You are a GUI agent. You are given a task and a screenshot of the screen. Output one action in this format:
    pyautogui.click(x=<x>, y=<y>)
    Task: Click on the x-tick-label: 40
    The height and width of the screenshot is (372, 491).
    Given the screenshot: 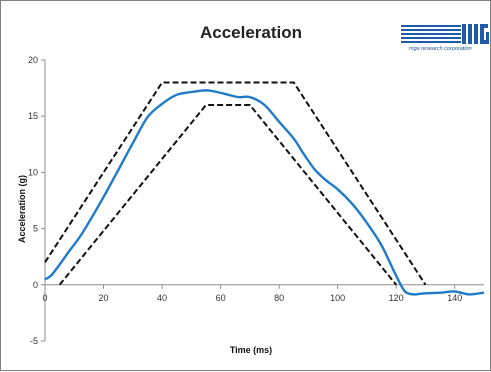 What is the action you would take?
    pyautogui.click(x=162, y=298)
    